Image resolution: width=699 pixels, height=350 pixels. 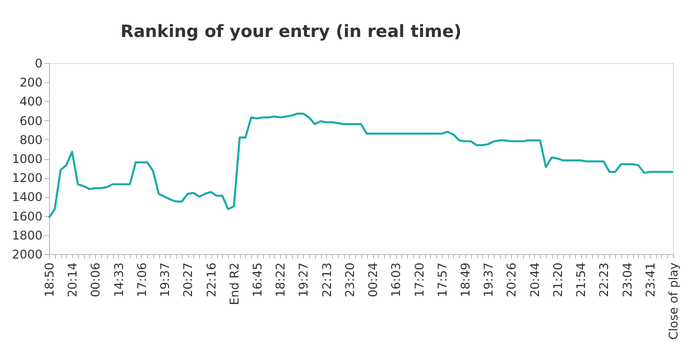 I want to click on x-tick-label: 23:20, so click(x=349, y=280).